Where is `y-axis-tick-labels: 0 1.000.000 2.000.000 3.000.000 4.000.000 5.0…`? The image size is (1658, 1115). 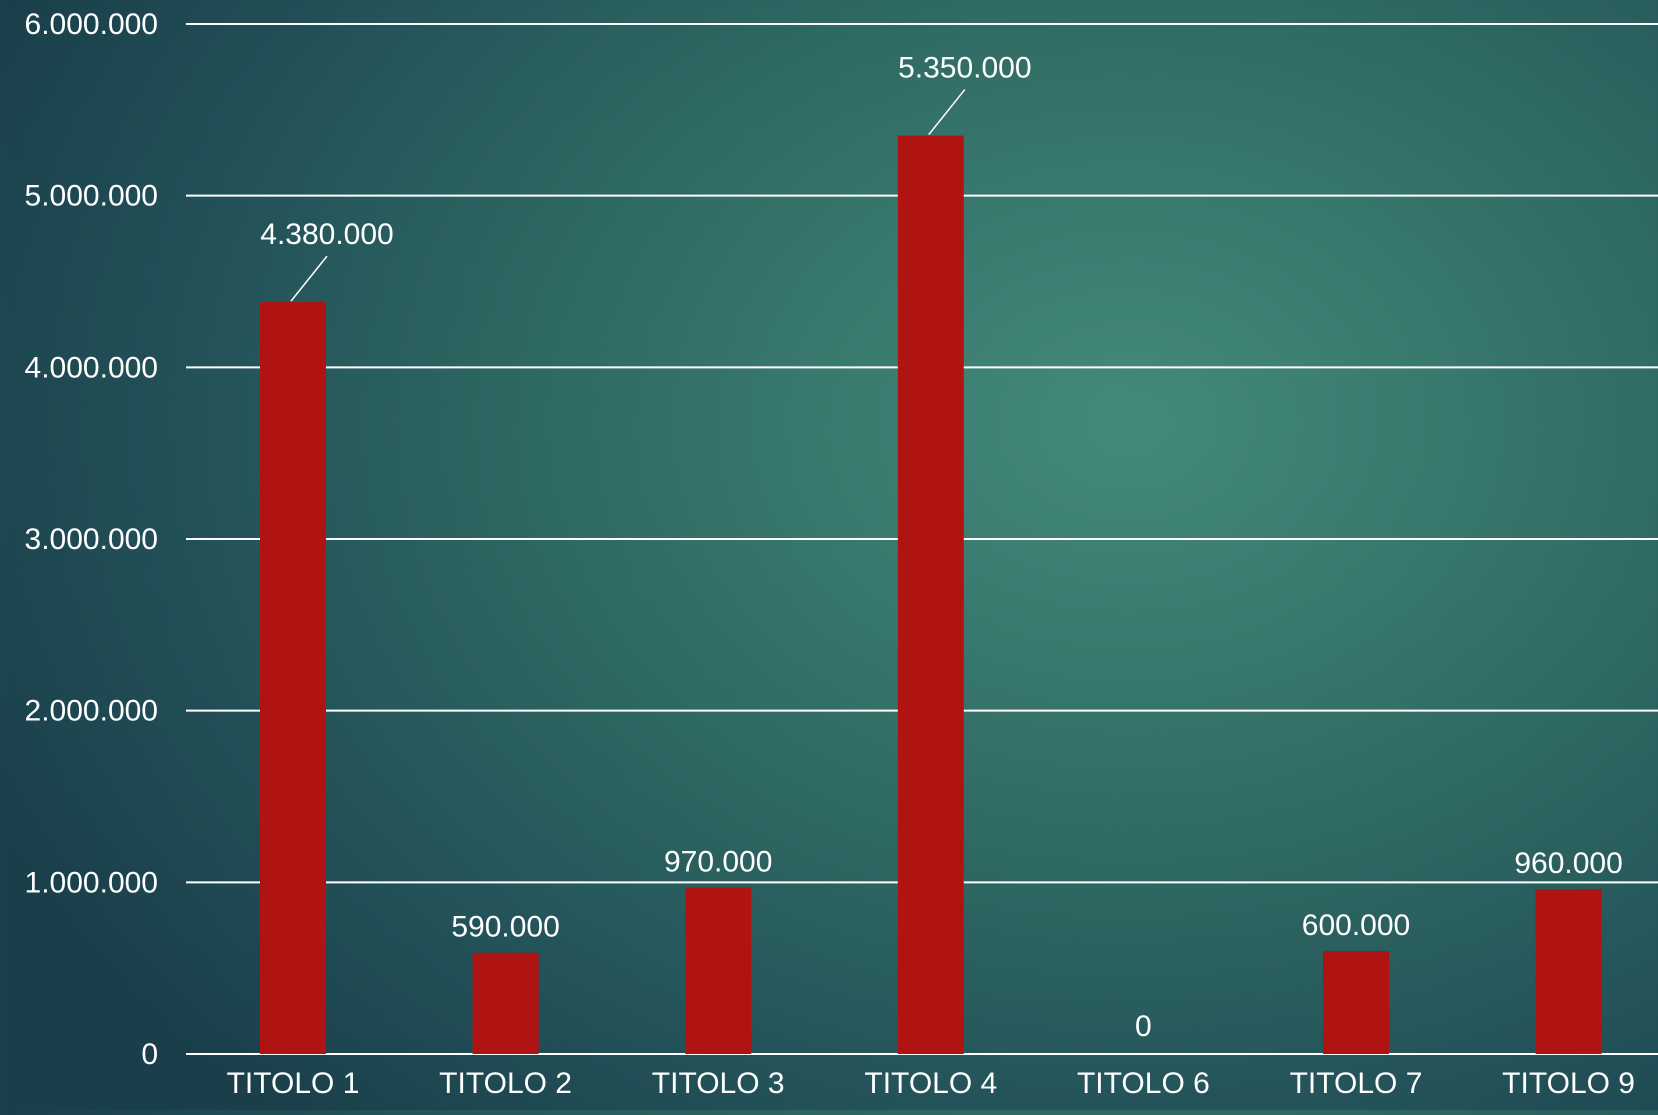 y-axis-tick-labels: 0 1.000.000 2.000.000 3.000.000 4.000.000 5.0… is located at coordinates (91, 539).